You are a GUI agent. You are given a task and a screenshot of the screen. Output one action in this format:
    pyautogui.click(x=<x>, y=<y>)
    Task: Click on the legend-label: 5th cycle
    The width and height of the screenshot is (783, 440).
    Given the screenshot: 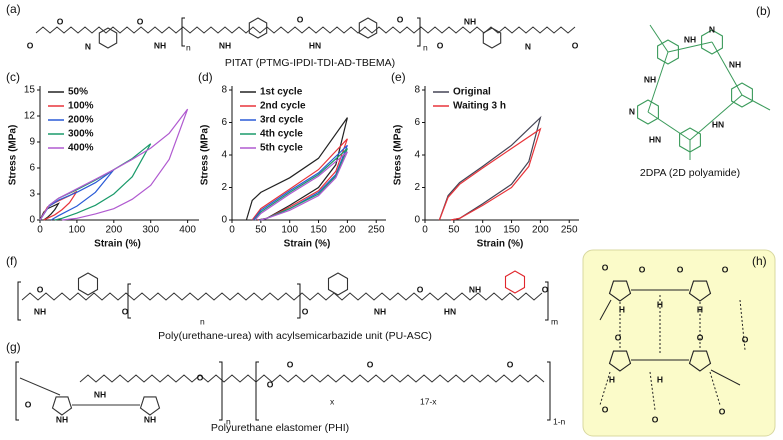 What is the action you would take?
    pyautogui.click(x=281, y=148)
    